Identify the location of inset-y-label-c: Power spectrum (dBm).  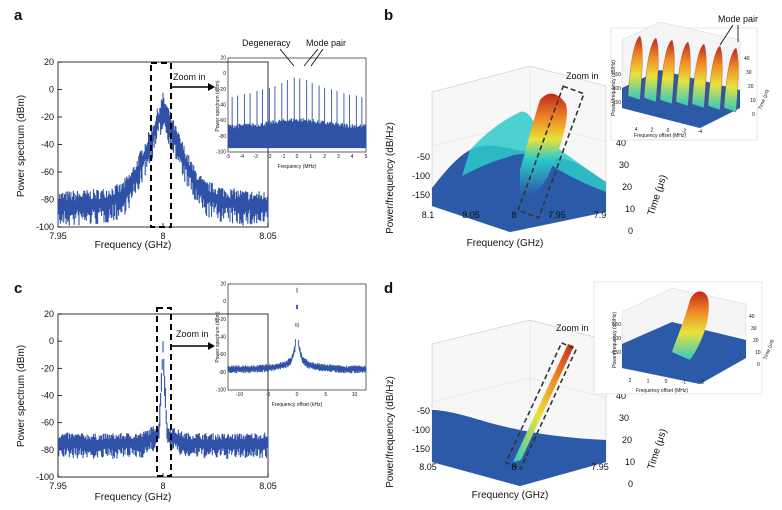
(218, 336).